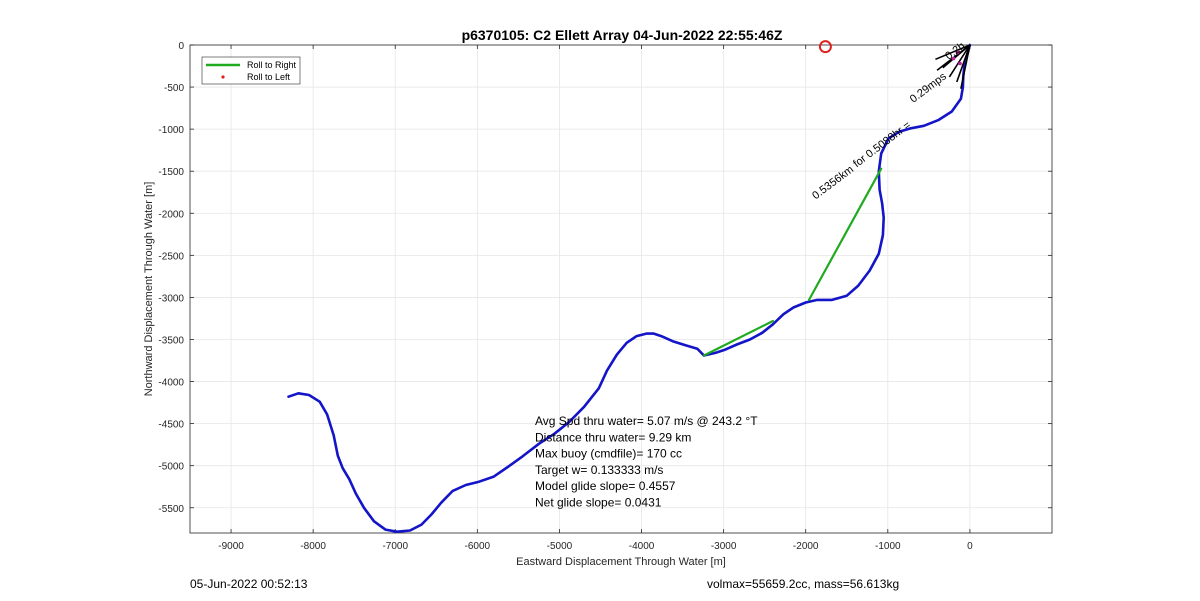 The height and width of the screenshot is (601, 1200). I want to click on x-axis-label: Eastward Displacement Through Water [m], so click(621, 562).